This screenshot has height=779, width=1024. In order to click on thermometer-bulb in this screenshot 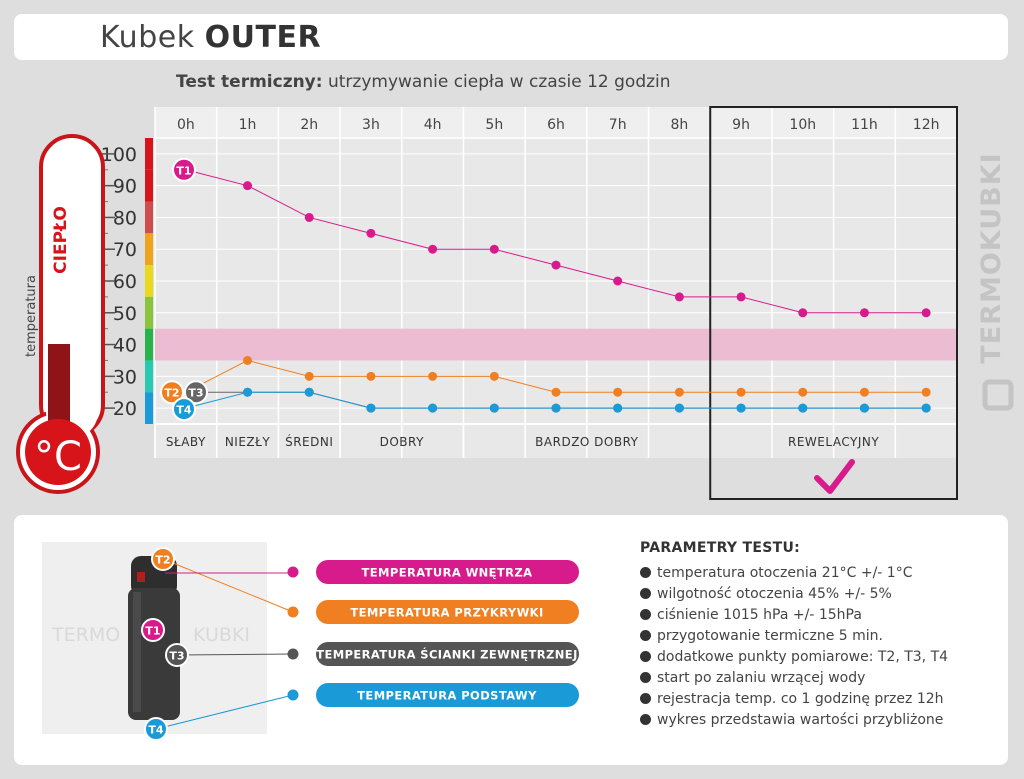, I will do `click(58, 452)`.